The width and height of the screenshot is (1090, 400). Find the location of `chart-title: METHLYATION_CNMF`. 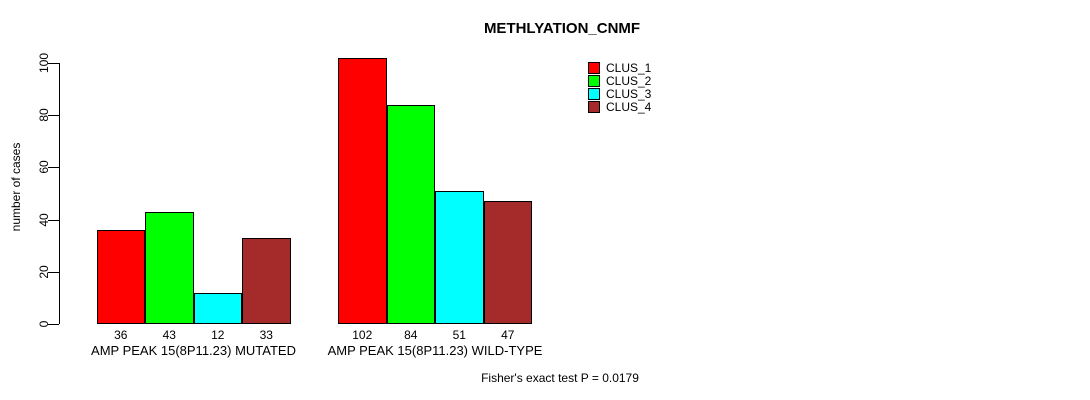

chart-title: METHLYATION_CNMF is located at coordinates (562, 28).